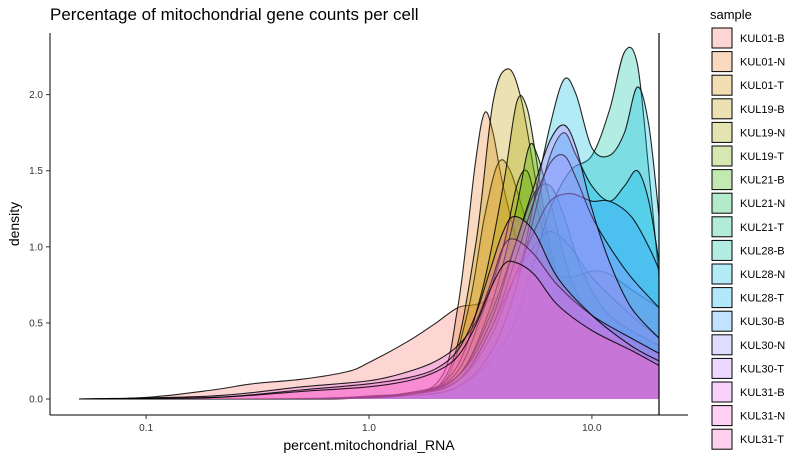 The width and height of the screenshot is (805, 461). I want to click on legend-swatch-kul31-n, so click(722, 416).